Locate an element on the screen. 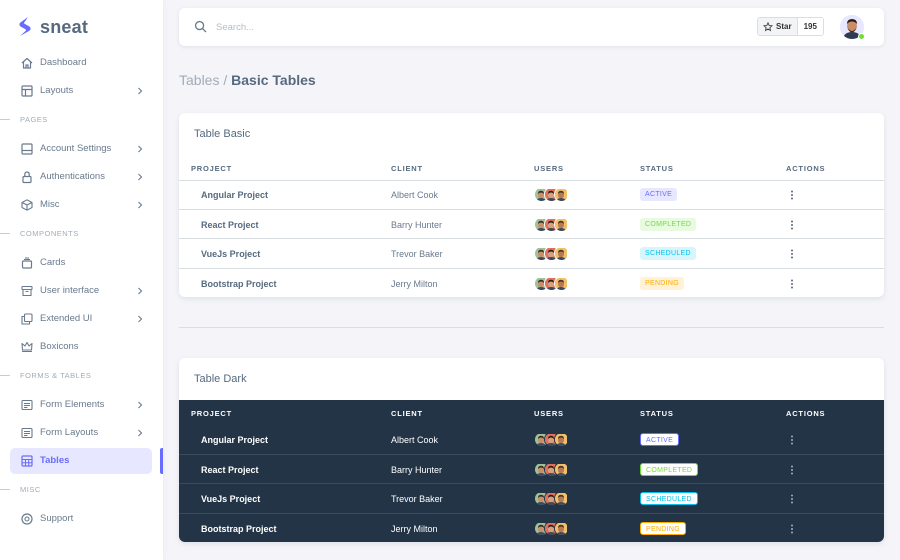  sidebar-item-dashboard: Dashboard is located at coordinates (81, 63).